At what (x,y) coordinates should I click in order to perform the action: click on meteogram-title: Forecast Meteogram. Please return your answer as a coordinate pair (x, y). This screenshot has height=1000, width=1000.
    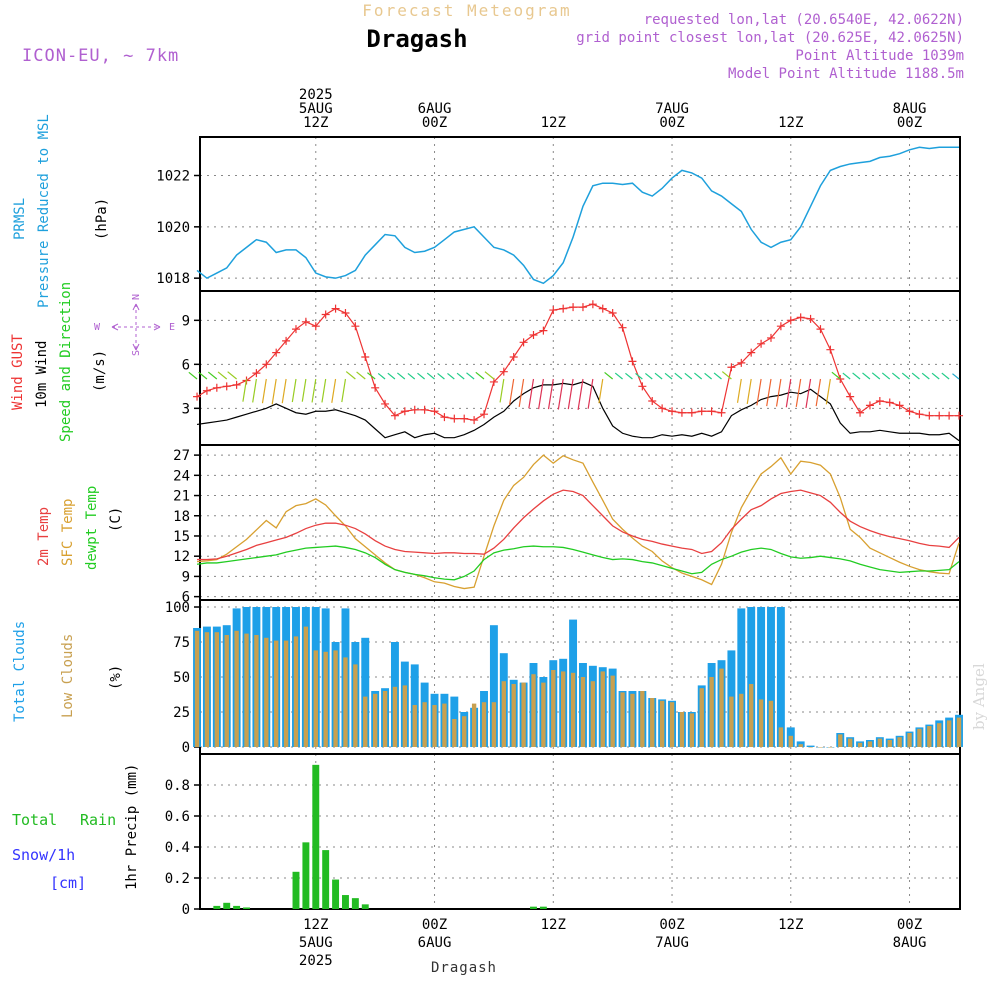
    Looking at the image, I should click on (466, 10).